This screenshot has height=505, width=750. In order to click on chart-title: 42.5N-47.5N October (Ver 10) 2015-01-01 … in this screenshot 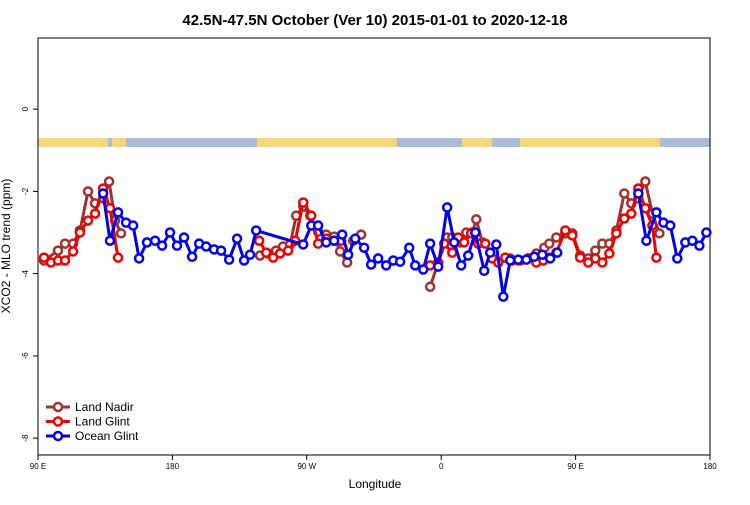, I will do `click(374, 20)`.